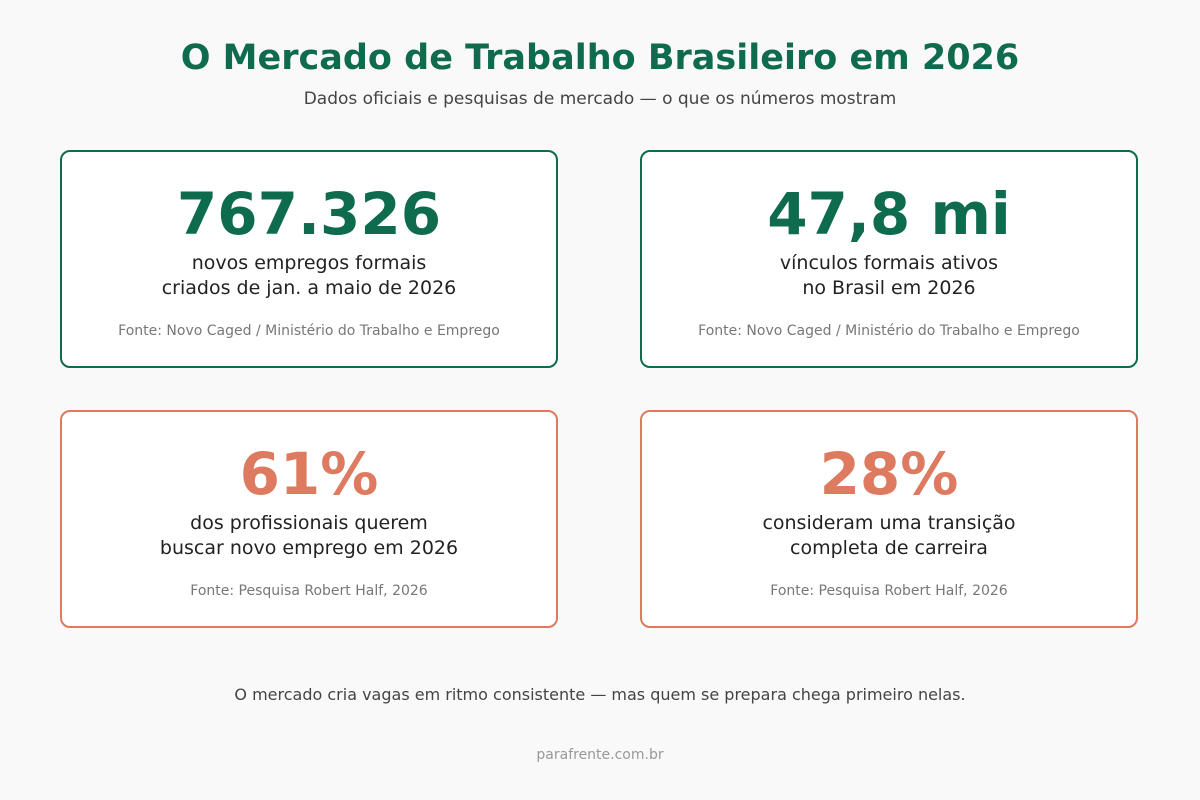 The height and width of the screenshot is (800, 1200). What do you see at coordinates (889, 474) in the screenshot?
I see `stat-value: 28%` at bounding box center [889, 474].